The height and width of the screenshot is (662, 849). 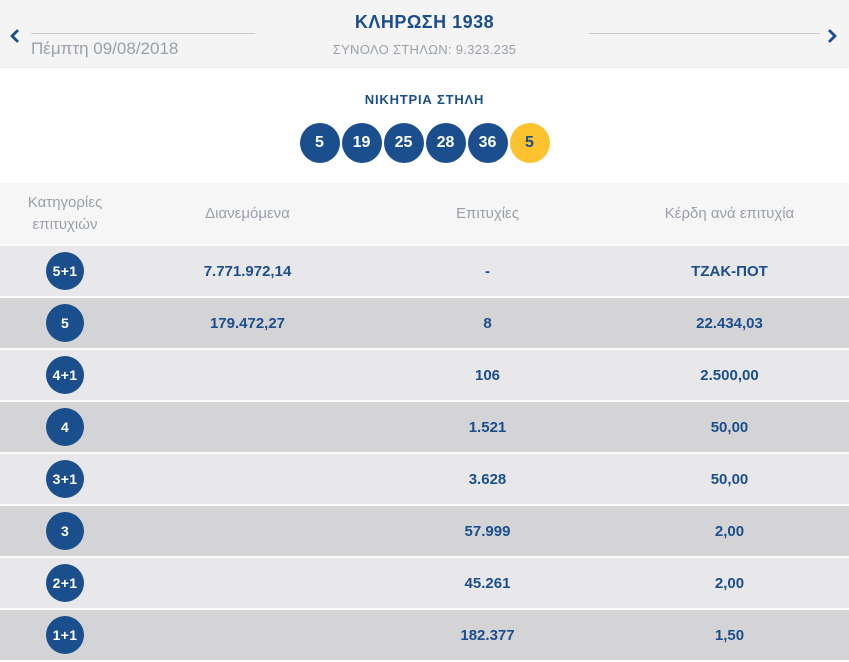 I want to click on category-badge: 4+1, so click(x=65, y=375).